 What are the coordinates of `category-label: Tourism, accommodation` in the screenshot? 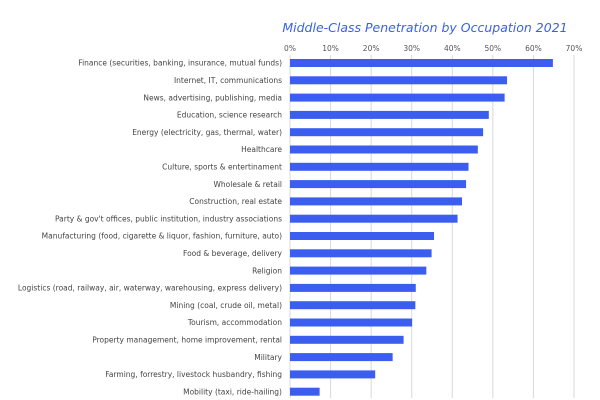 It's located at (234, 322).